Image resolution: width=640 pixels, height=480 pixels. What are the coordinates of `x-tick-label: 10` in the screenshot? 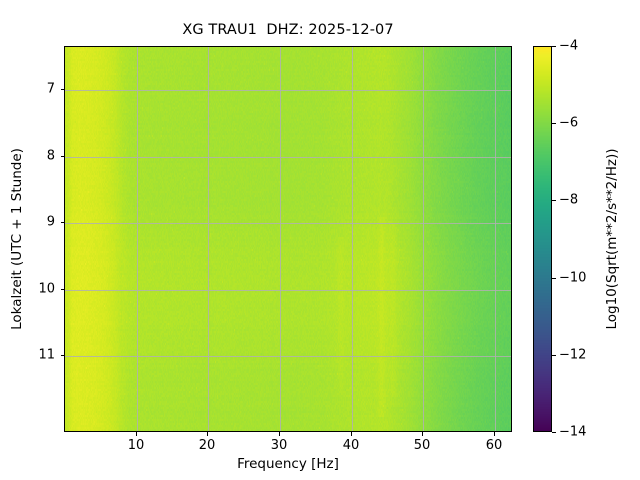 It's located at (136, 445).